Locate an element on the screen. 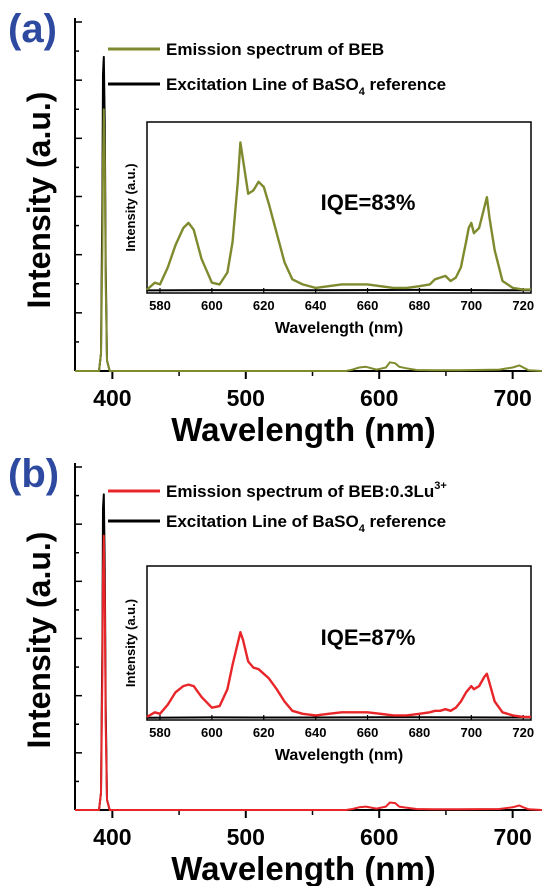 The width and height of the screenshot is (542, 886). iqe-annotation: IQE=83% is located at coordinates (368, 202).